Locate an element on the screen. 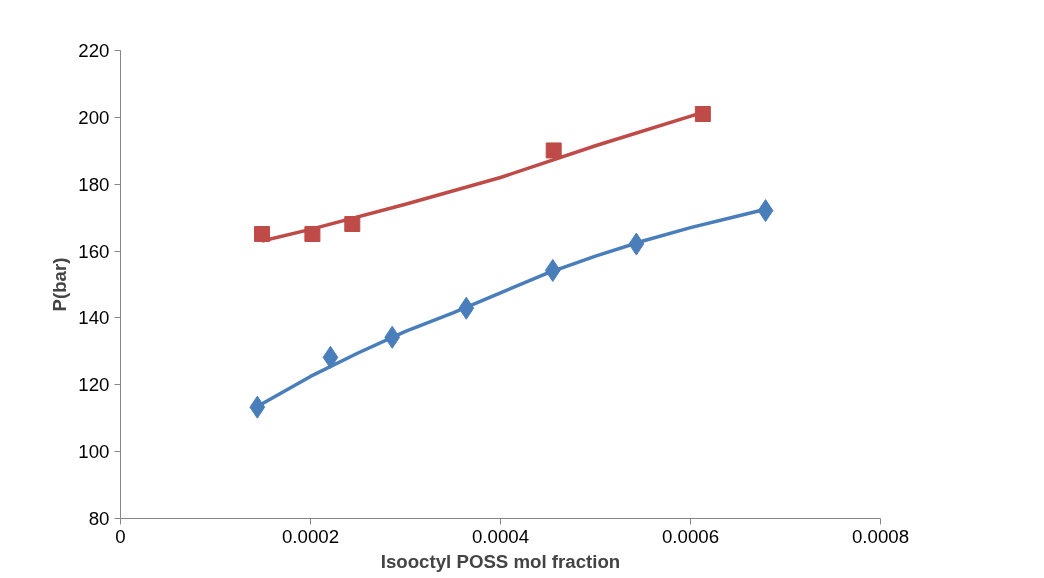 The height and width of the screenshot is (578, 1044). x-tick-label: 0 is located at coordinates (120, 536).